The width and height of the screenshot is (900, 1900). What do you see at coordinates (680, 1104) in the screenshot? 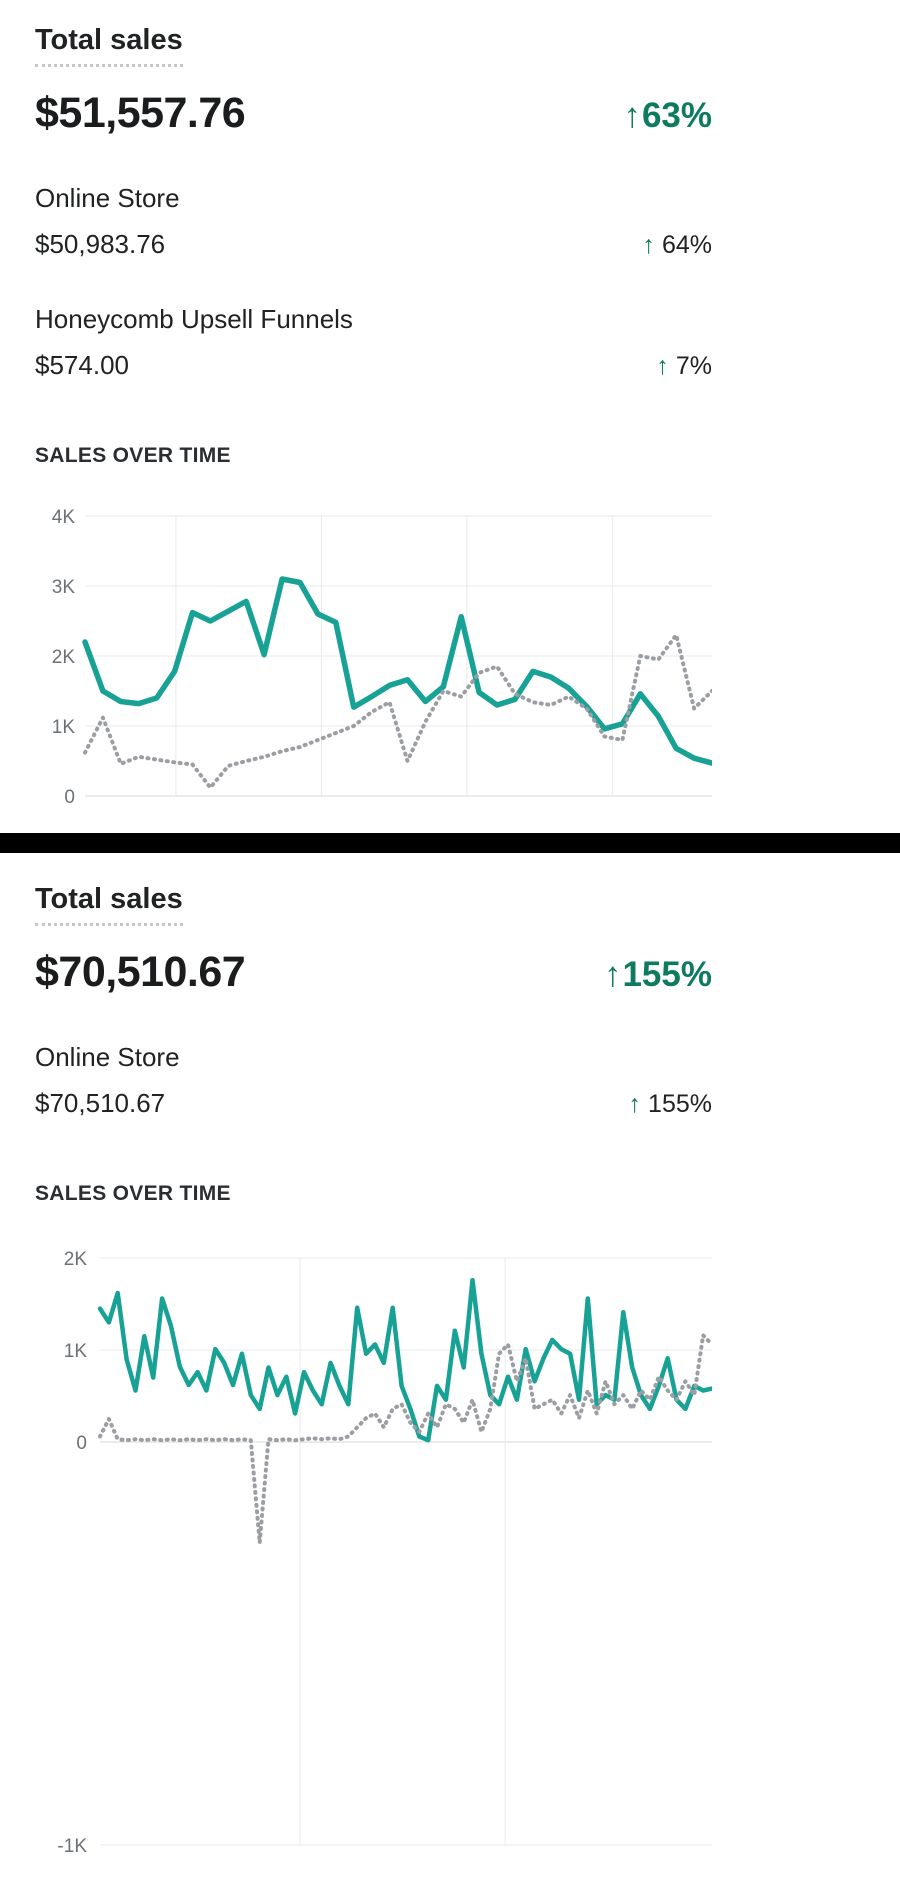
I see `channel-change-pct: 155%` at bounding box center [680, 1104].